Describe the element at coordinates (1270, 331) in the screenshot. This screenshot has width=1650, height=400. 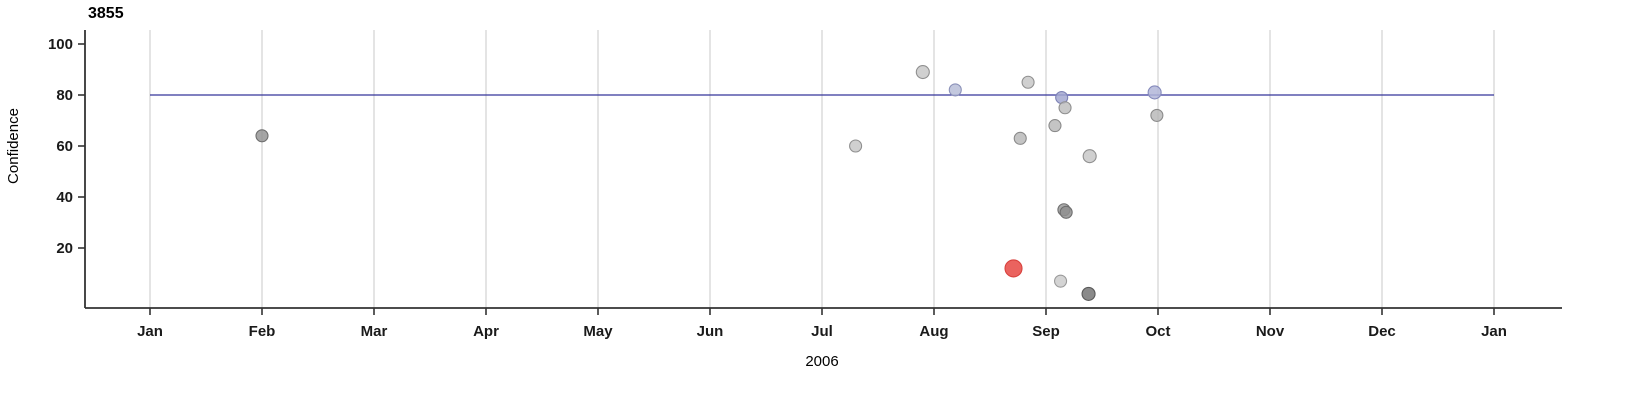
I see `x-tick-label: Nov` at that location.